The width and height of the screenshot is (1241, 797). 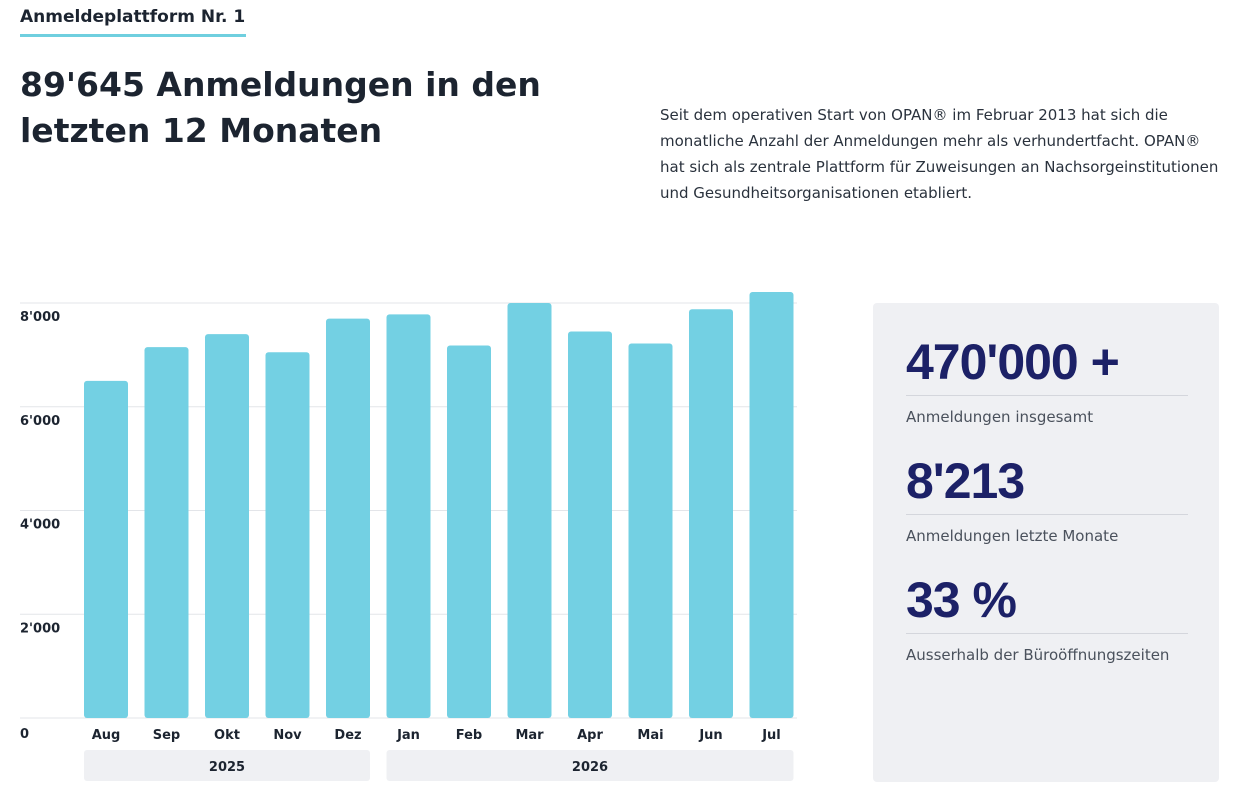 What do you see at coordinates (1013, 362) in the screenshot?
I see `stat-total-value: 470'000 +` at bounding box center [1013, 362].